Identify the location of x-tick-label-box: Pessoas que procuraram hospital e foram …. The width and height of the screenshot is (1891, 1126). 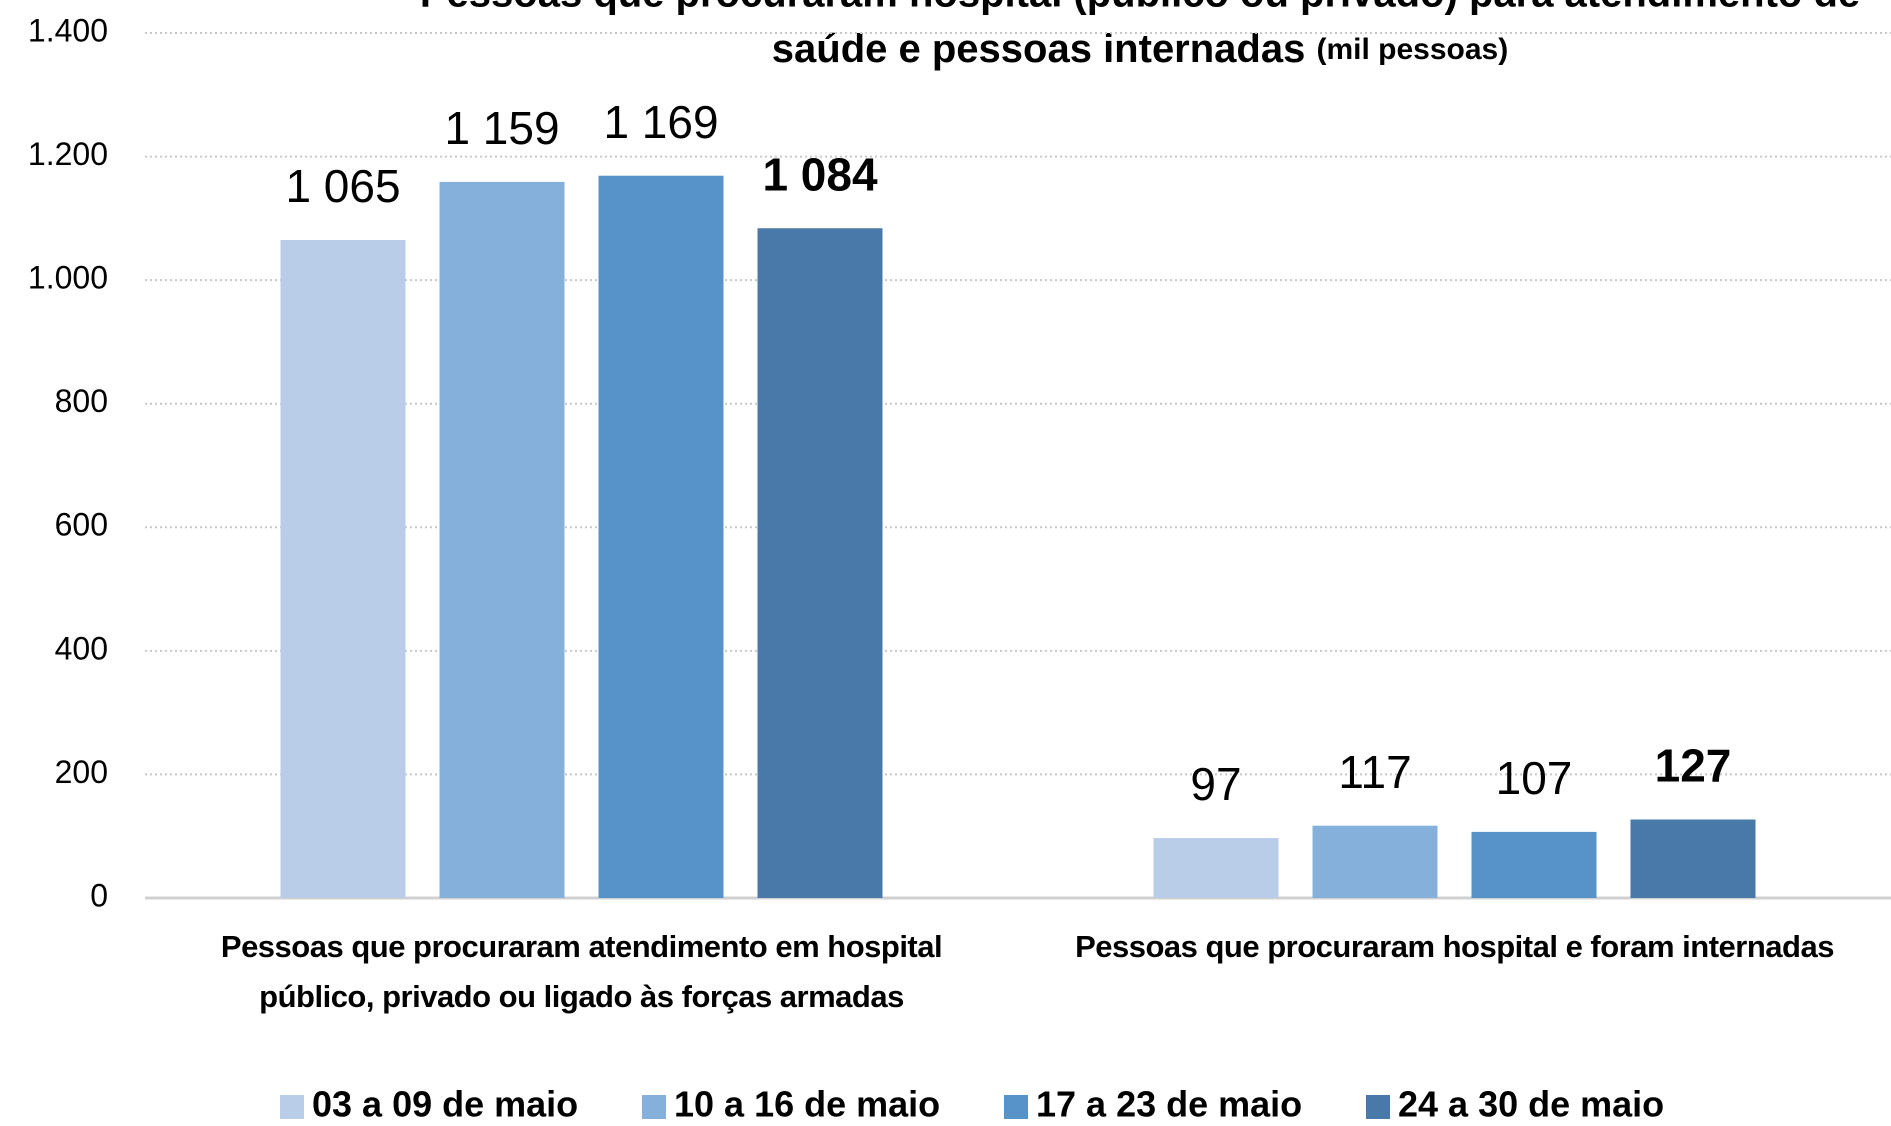
(1454, 946).